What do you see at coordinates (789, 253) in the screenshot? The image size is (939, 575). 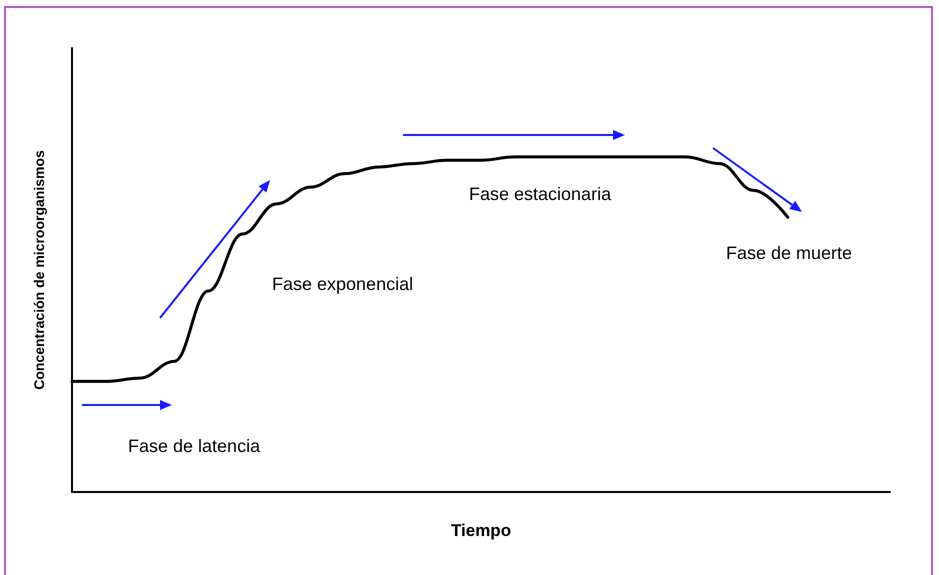 I see `annotation: Fase de muerte` at bounding box center [789, 253].